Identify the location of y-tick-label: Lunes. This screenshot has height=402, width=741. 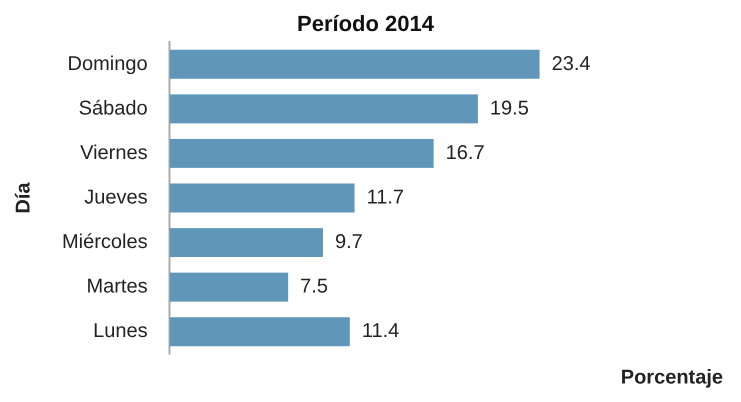
(120, 331).